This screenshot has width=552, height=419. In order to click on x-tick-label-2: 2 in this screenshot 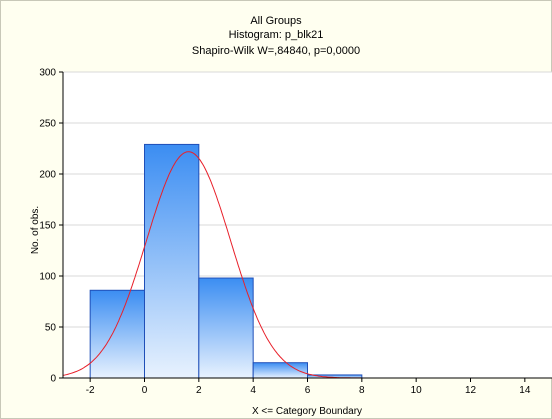, I will do `click(199, 390)`.